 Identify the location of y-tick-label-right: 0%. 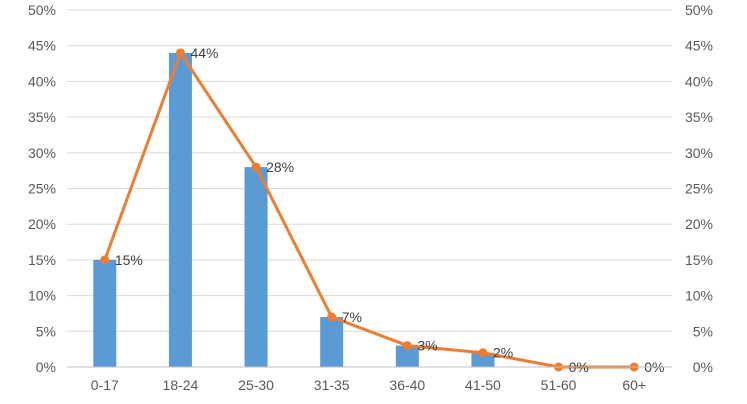
(703, 367).